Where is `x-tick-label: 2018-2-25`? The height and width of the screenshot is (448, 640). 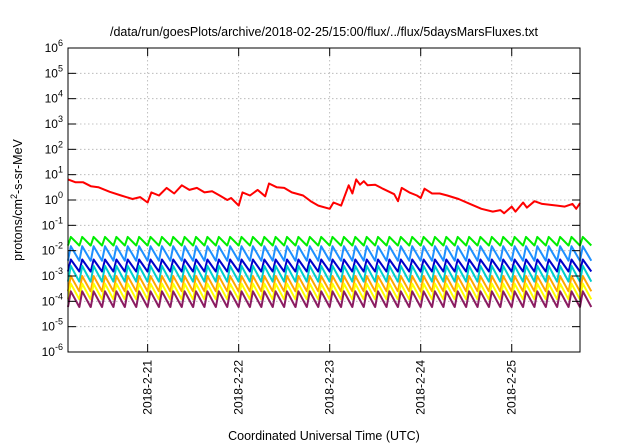
x-tick-label: 2018-2-25 is located at coordinates (512, 387).